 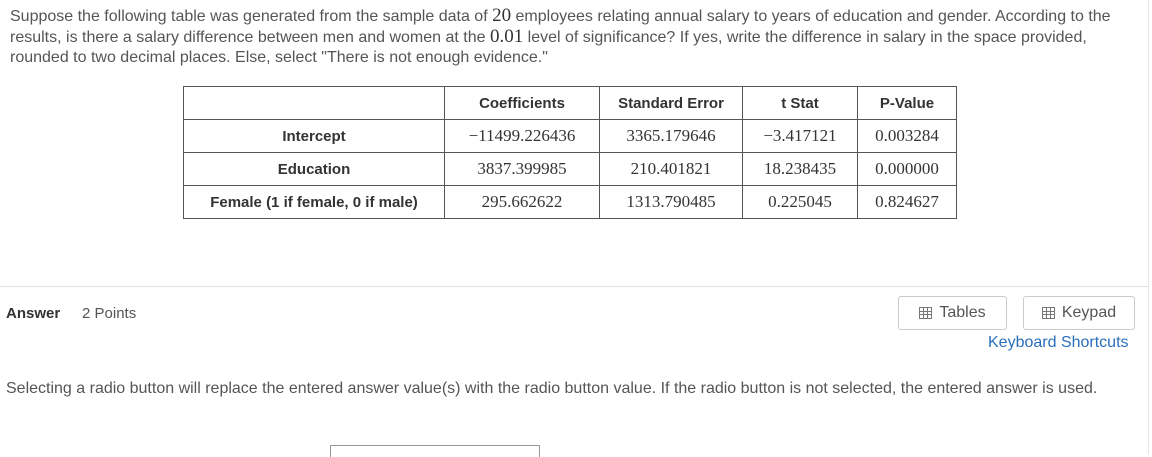 What do you see at coordinates (314, 169) in the screenshot?
I see `row-label: Education` at bounding box center [314, 169].